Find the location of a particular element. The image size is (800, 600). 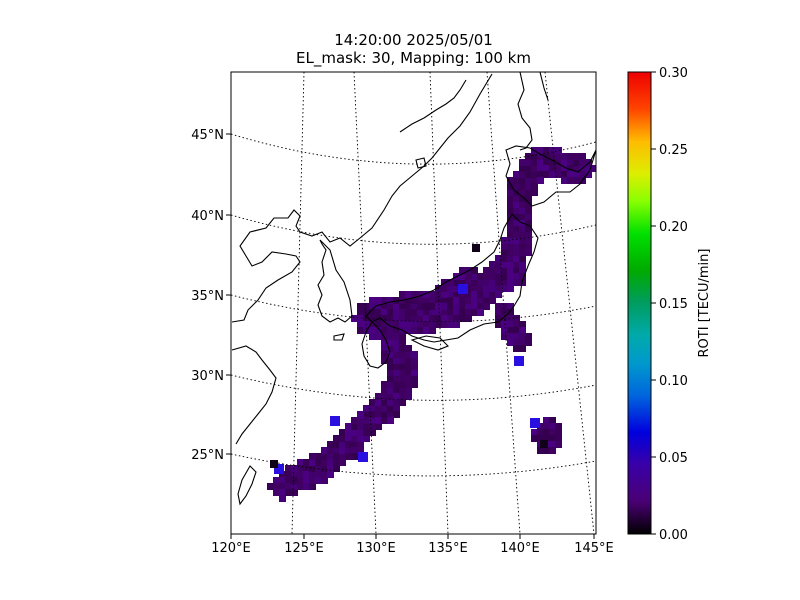

lat-tick-label: 40°N is located at coordinates (207, 216).